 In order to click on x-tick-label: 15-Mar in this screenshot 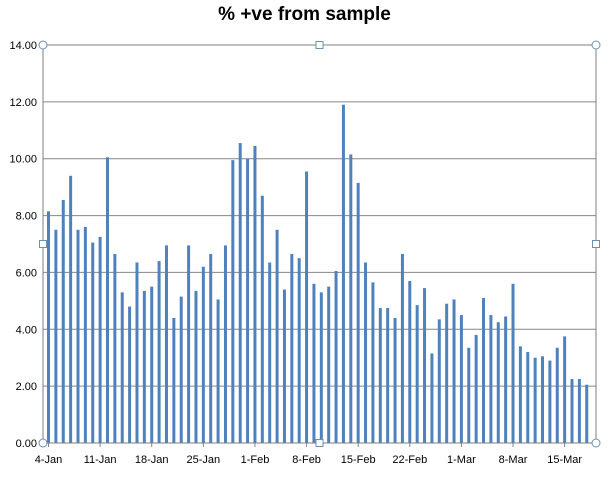, I will do `click(564, 460)`.